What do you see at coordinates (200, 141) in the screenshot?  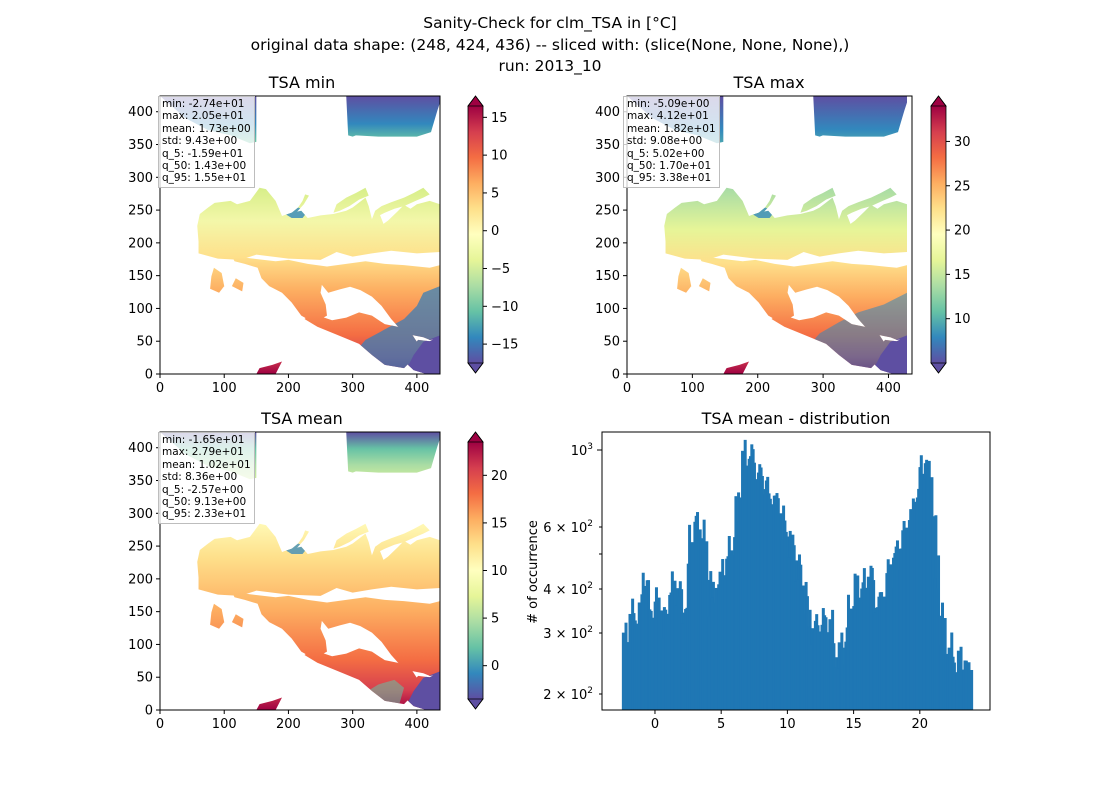 I see `stat-std: std: 9.43e+00` at bounding box center [200, 141].